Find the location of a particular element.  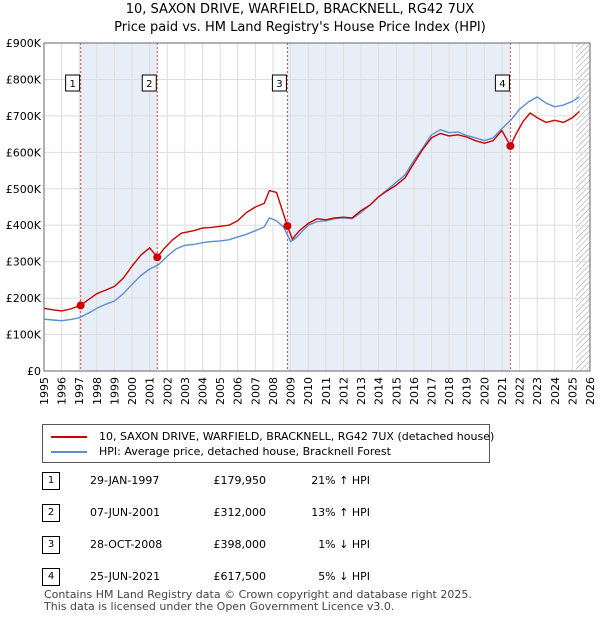

x-tick-label: 2024 is located at coordinates (555, 391).